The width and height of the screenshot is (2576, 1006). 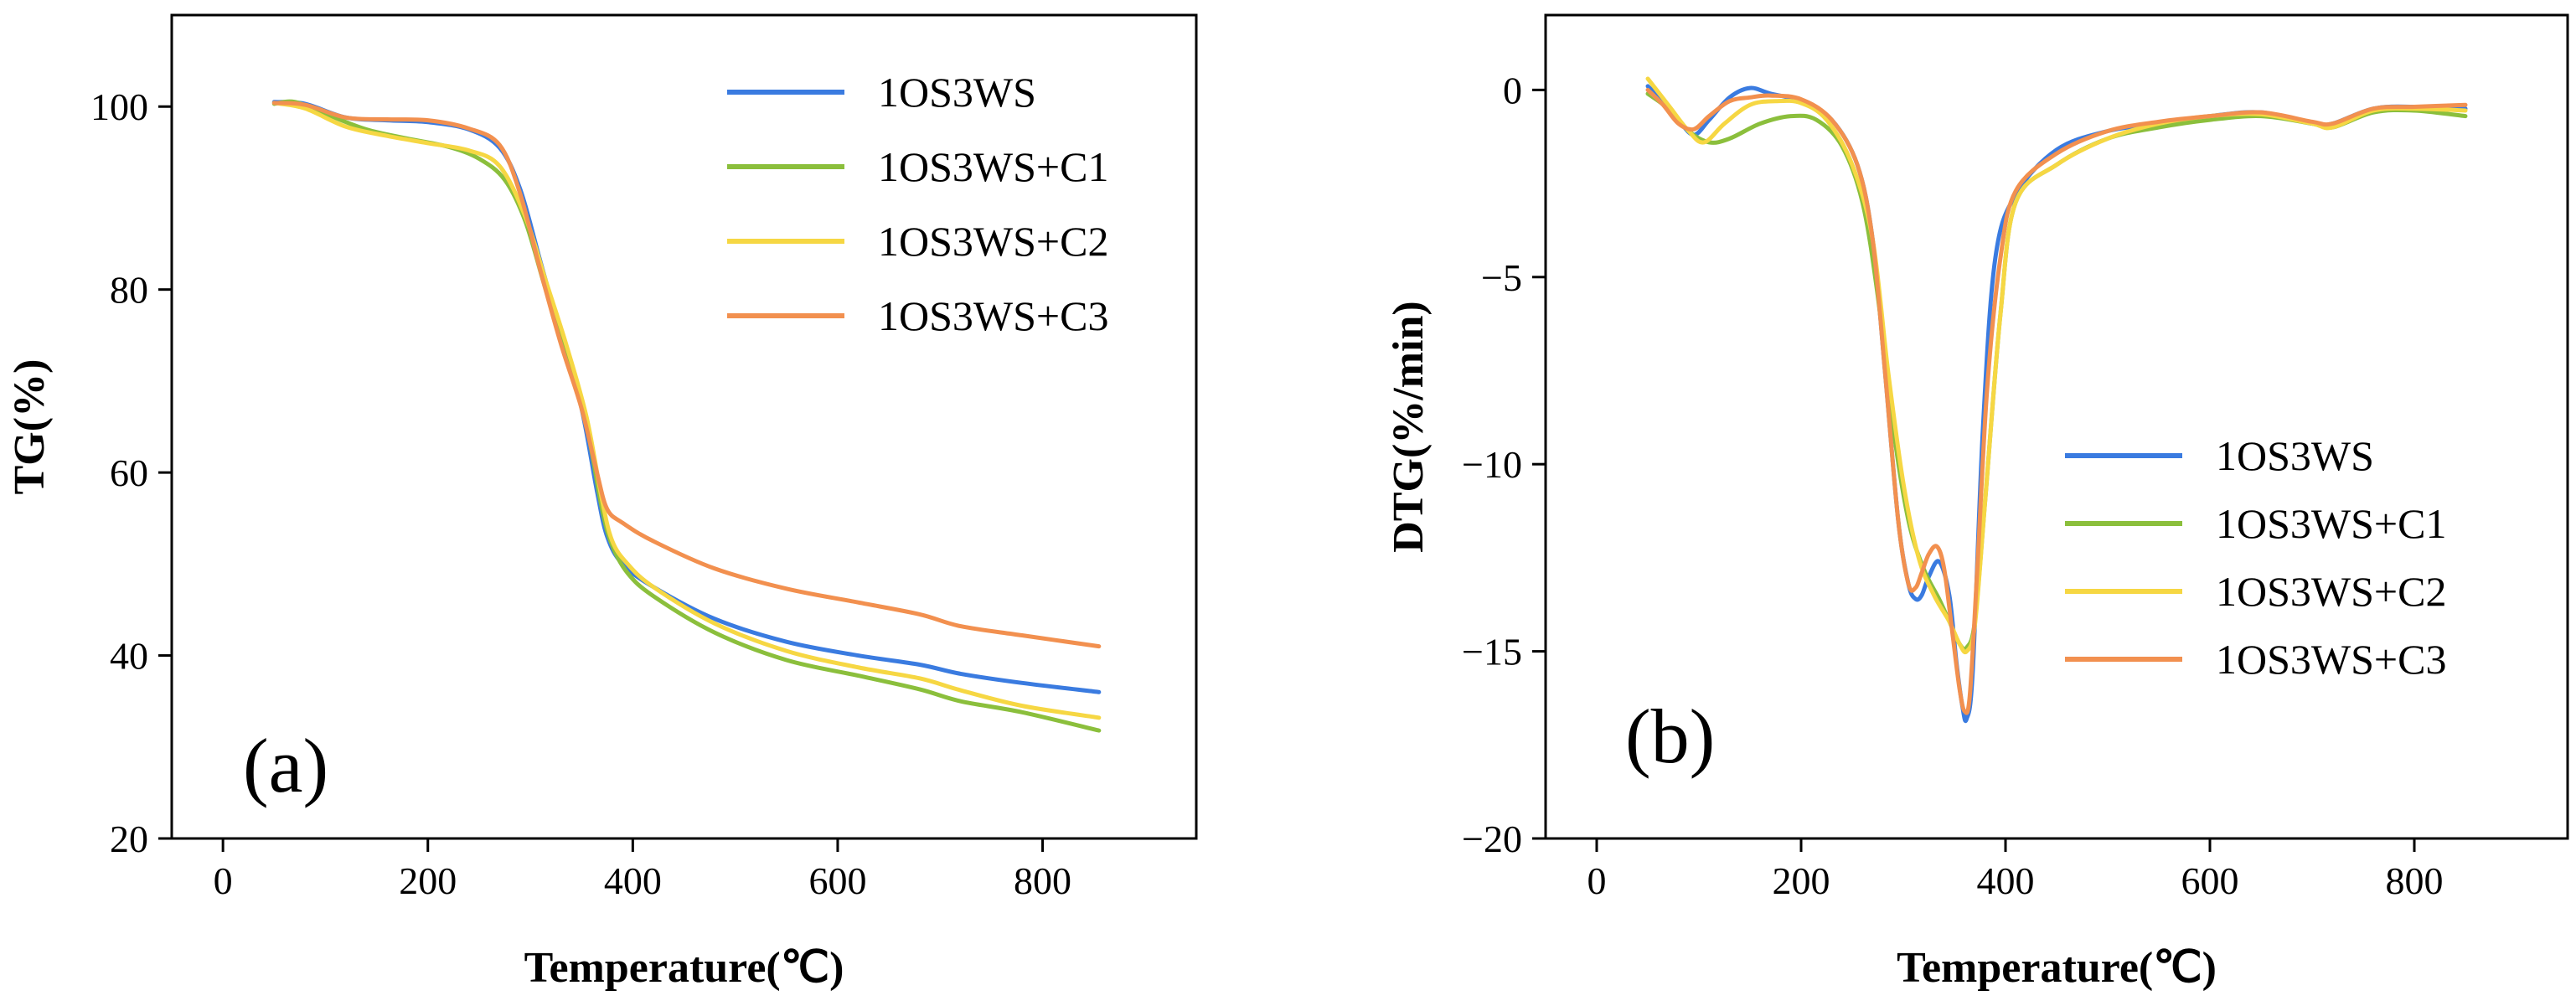 I want to click on y-tick-label: −20, so click(x=1492, y=839).